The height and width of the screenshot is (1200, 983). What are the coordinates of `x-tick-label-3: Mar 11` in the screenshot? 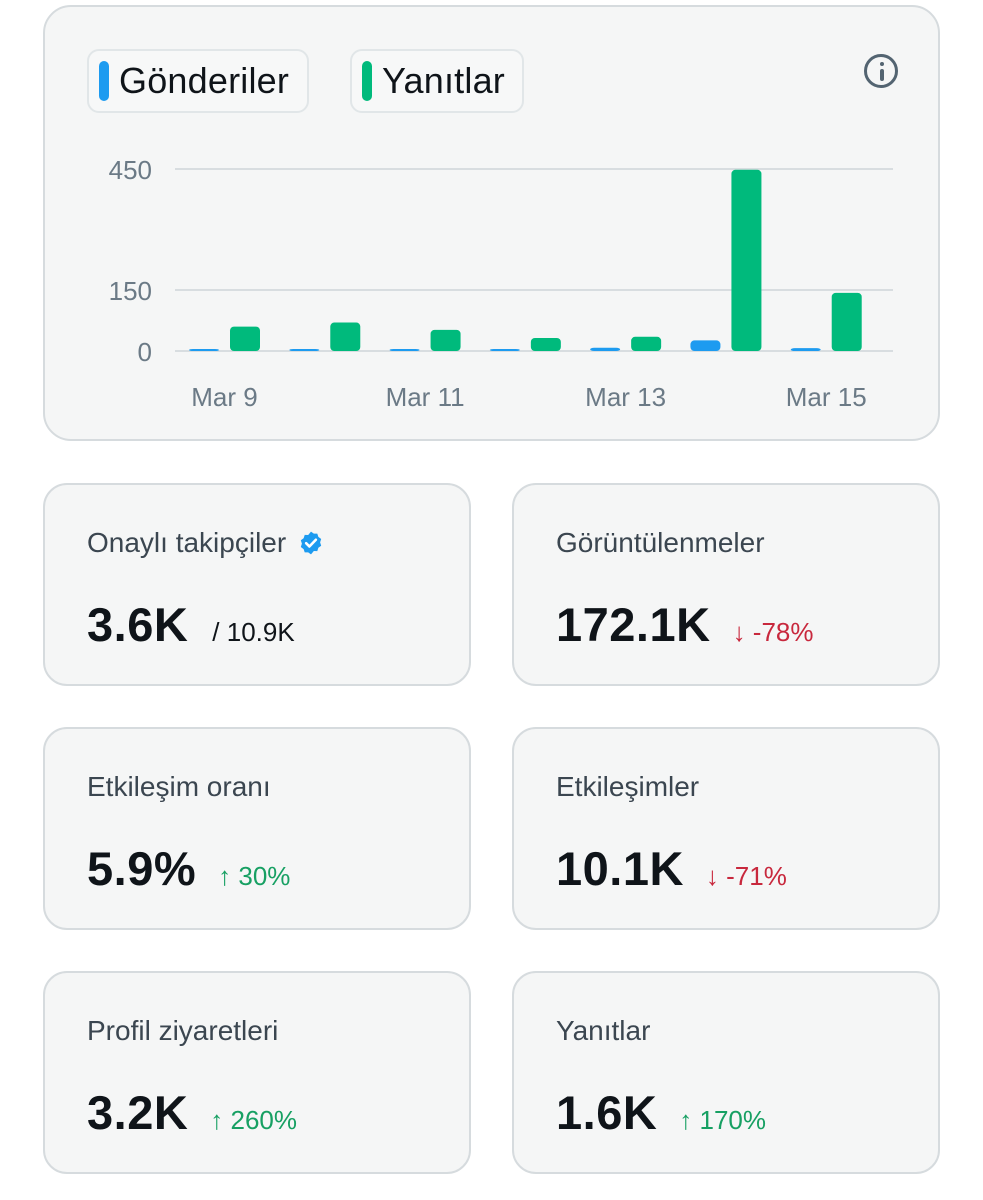 It's located at (425, 397).